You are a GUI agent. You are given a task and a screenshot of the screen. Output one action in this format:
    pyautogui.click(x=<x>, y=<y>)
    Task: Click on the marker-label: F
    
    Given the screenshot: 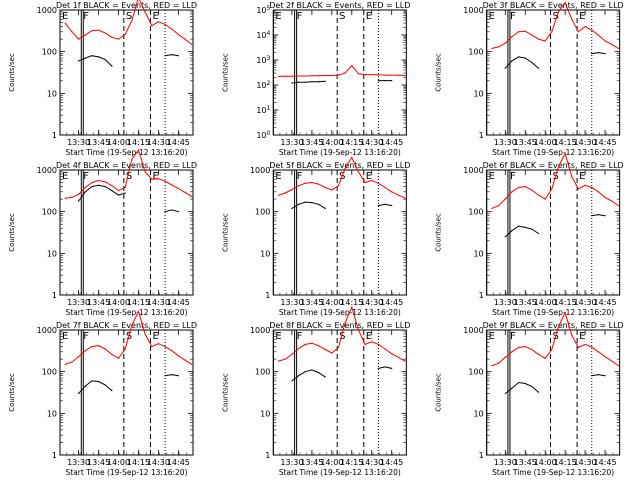 What is the action you would take?
    pyautogui.click(x=513, y=176)
    